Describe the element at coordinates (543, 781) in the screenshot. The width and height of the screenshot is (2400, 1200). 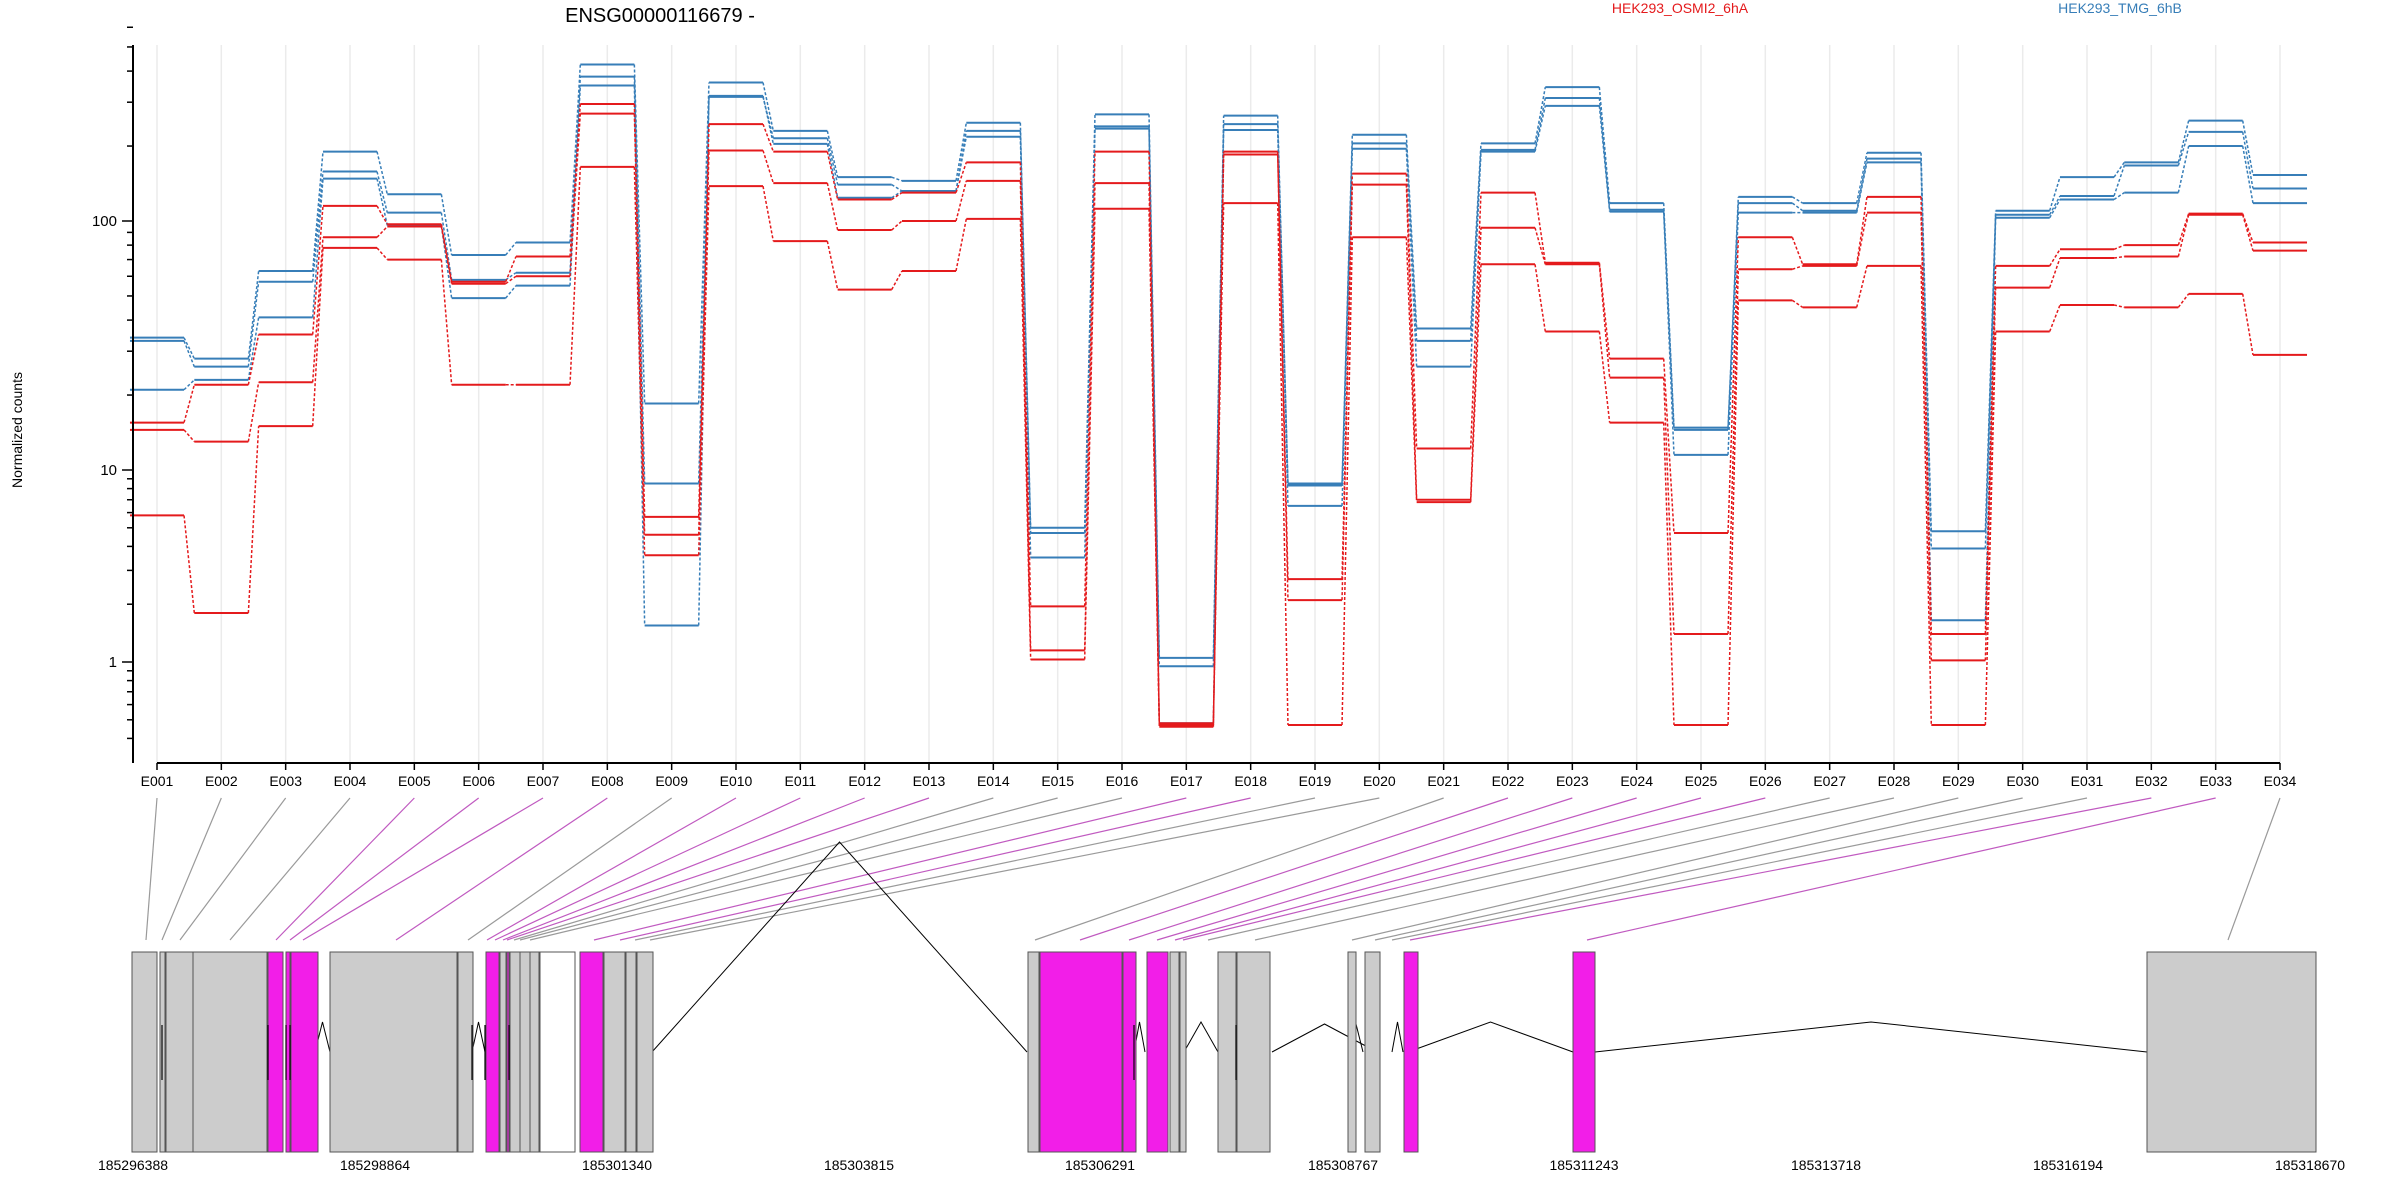
I see `x-tick-label-e007: E007` at that location.